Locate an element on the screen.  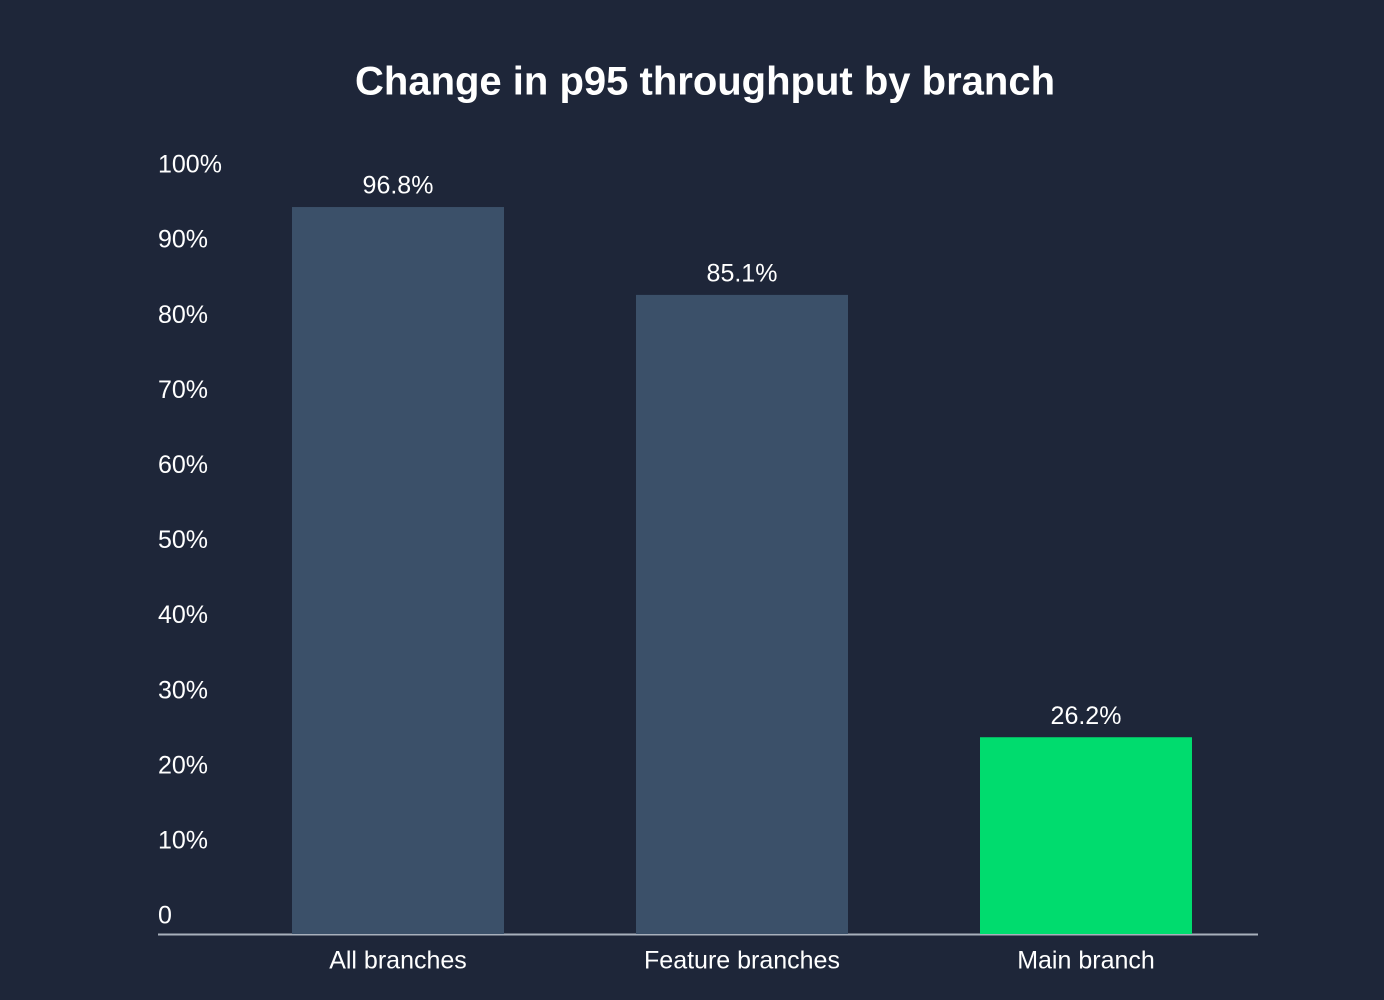
y-tick-label: 80% is located at coordinates (183, 315).